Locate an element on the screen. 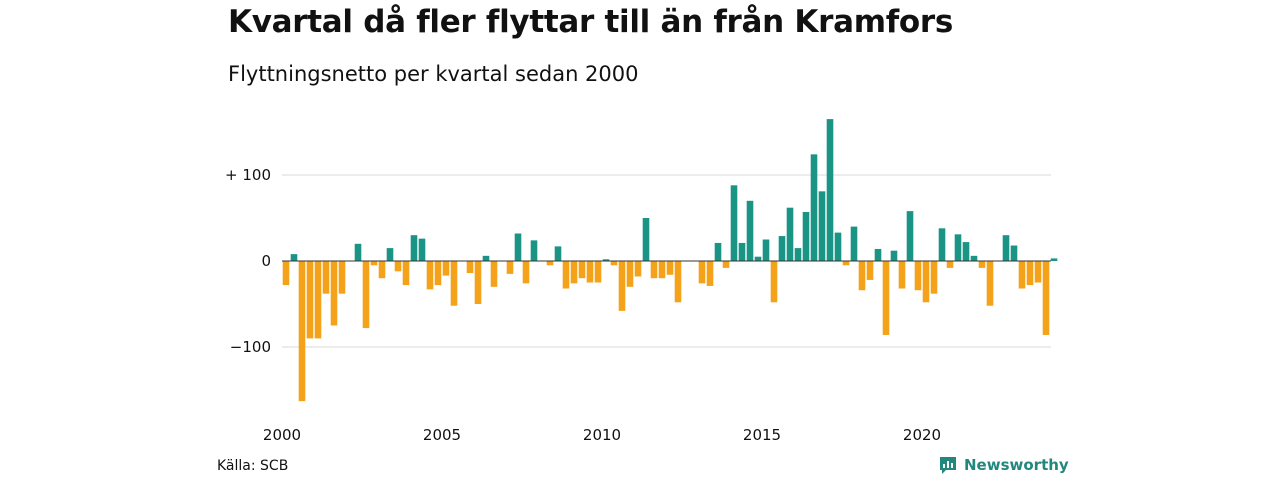 Image resolution: width=1280 pixels, height=480 pixels. y-tick-label: + 100 is located at coordinates (248, 175).